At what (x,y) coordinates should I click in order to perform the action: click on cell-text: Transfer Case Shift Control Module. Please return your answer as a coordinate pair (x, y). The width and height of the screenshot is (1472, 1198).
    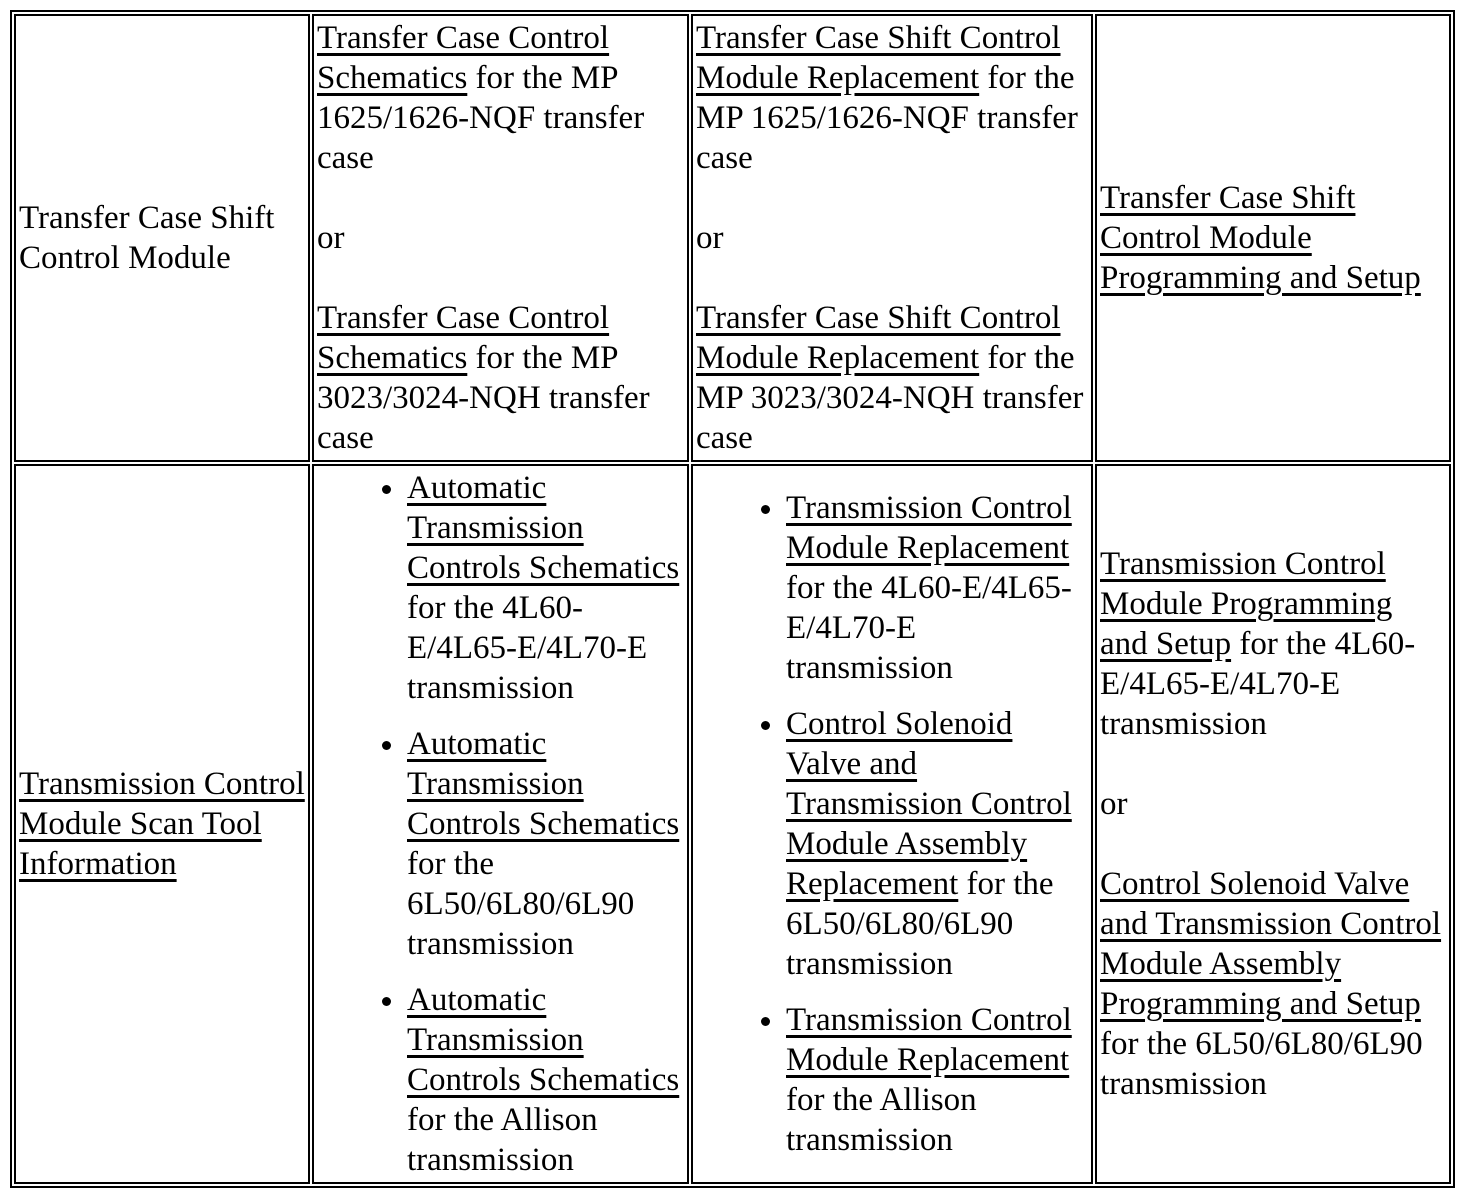
    Looking at the image, I should click on (147, 238).